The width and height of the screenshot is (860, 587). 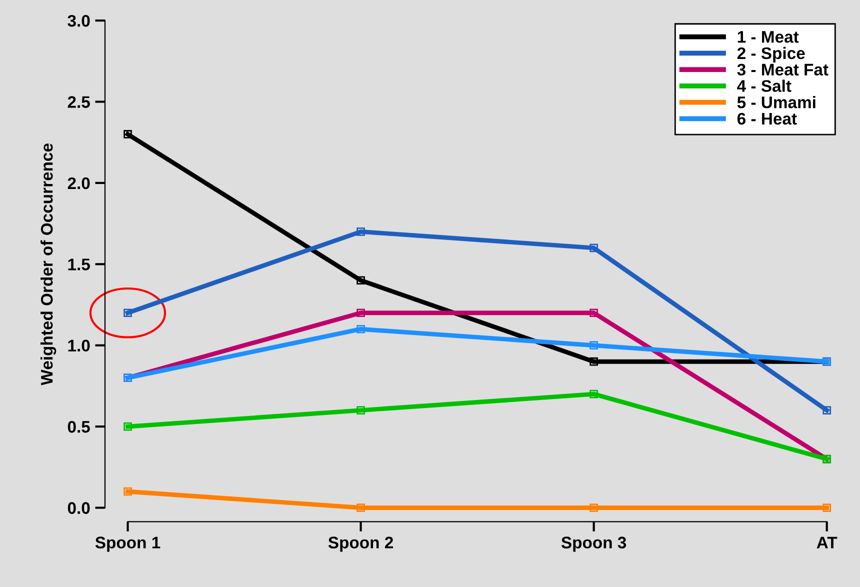 I want to click on x-tick-label: AT, so click(x=827, y=542).